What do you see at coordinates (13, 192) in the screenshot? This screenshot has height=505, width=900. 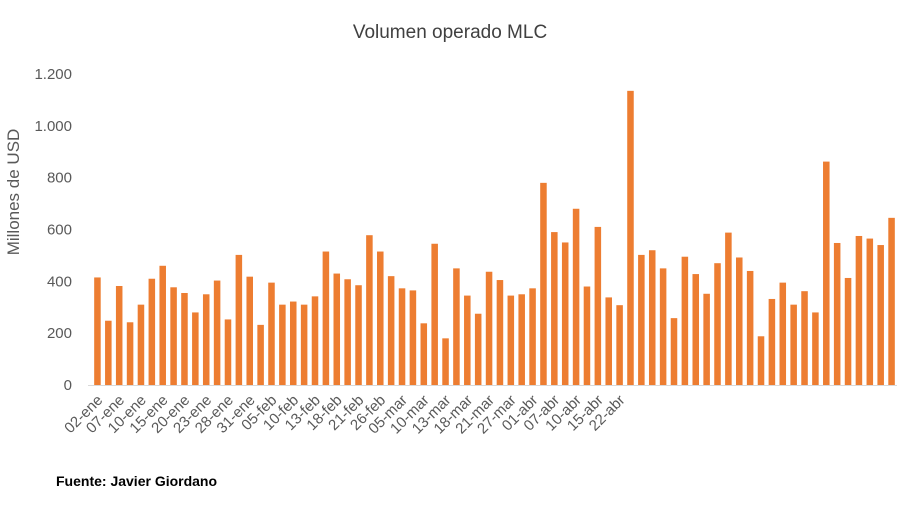 I see `y-axis-title: Millones de USD` at bounding box center [13, 192].